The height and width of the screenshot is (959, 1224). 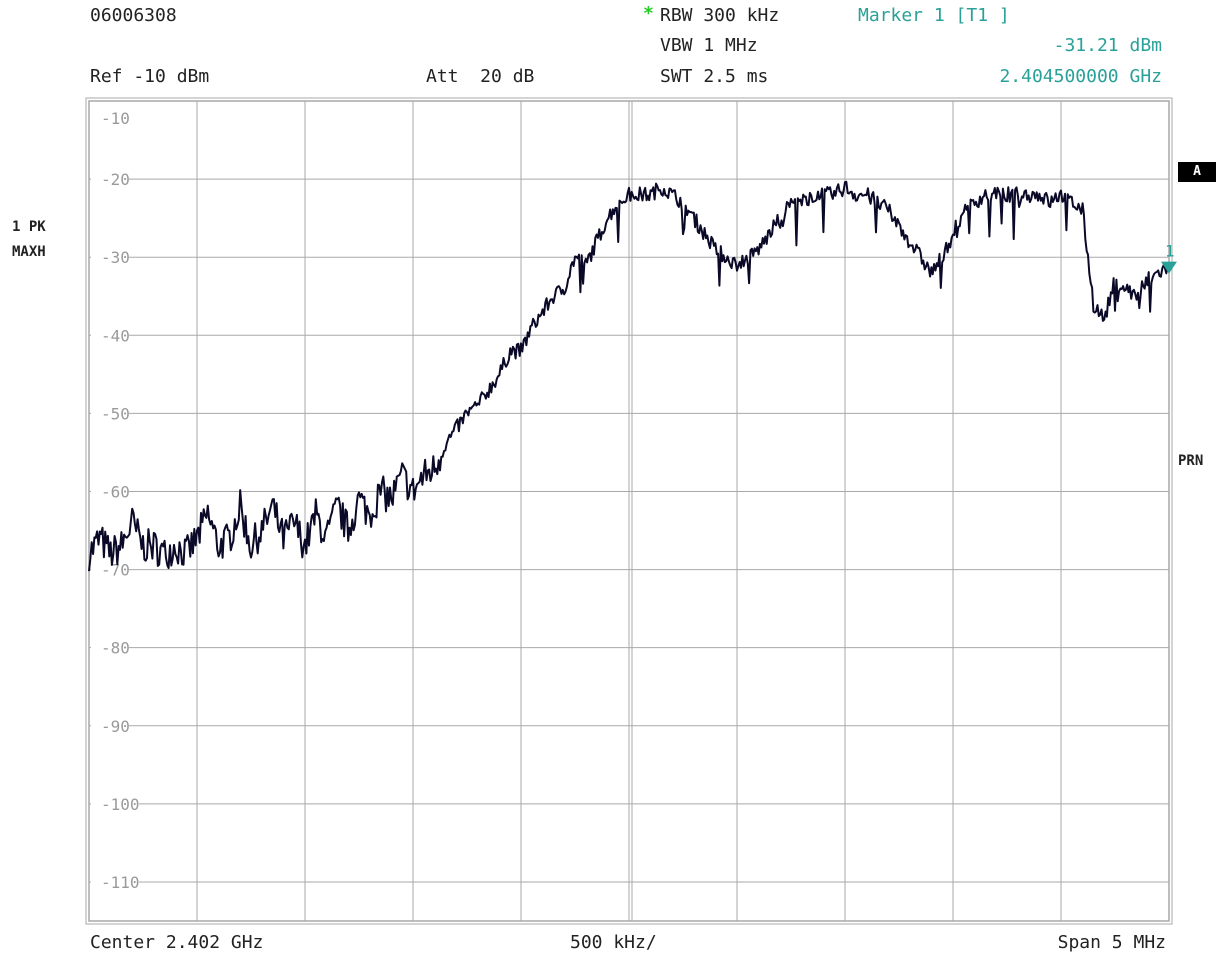 I want to click on y-tick-label: -110, so click(x=120, y=882).